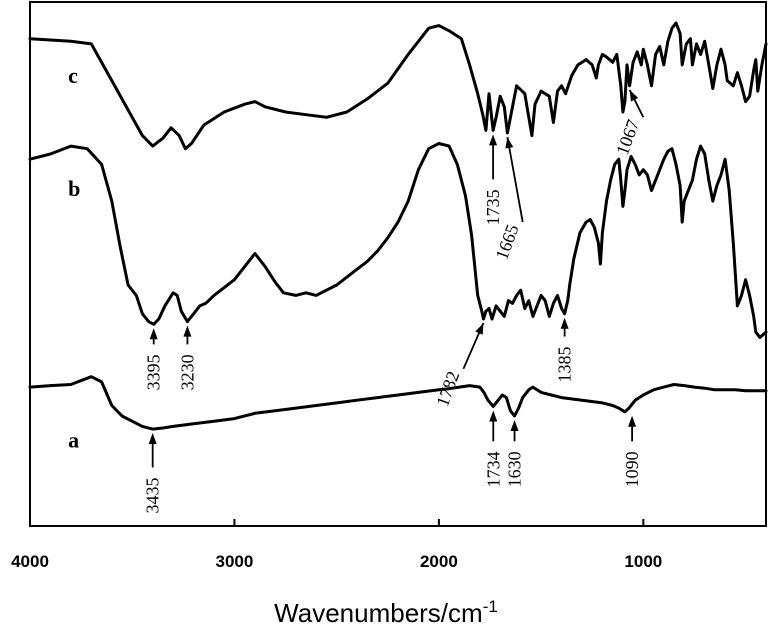  What do you see at coordinates (74, 257) in the screenshot?
I see `curve-labels: c b a` at bounding box center [74, 257].